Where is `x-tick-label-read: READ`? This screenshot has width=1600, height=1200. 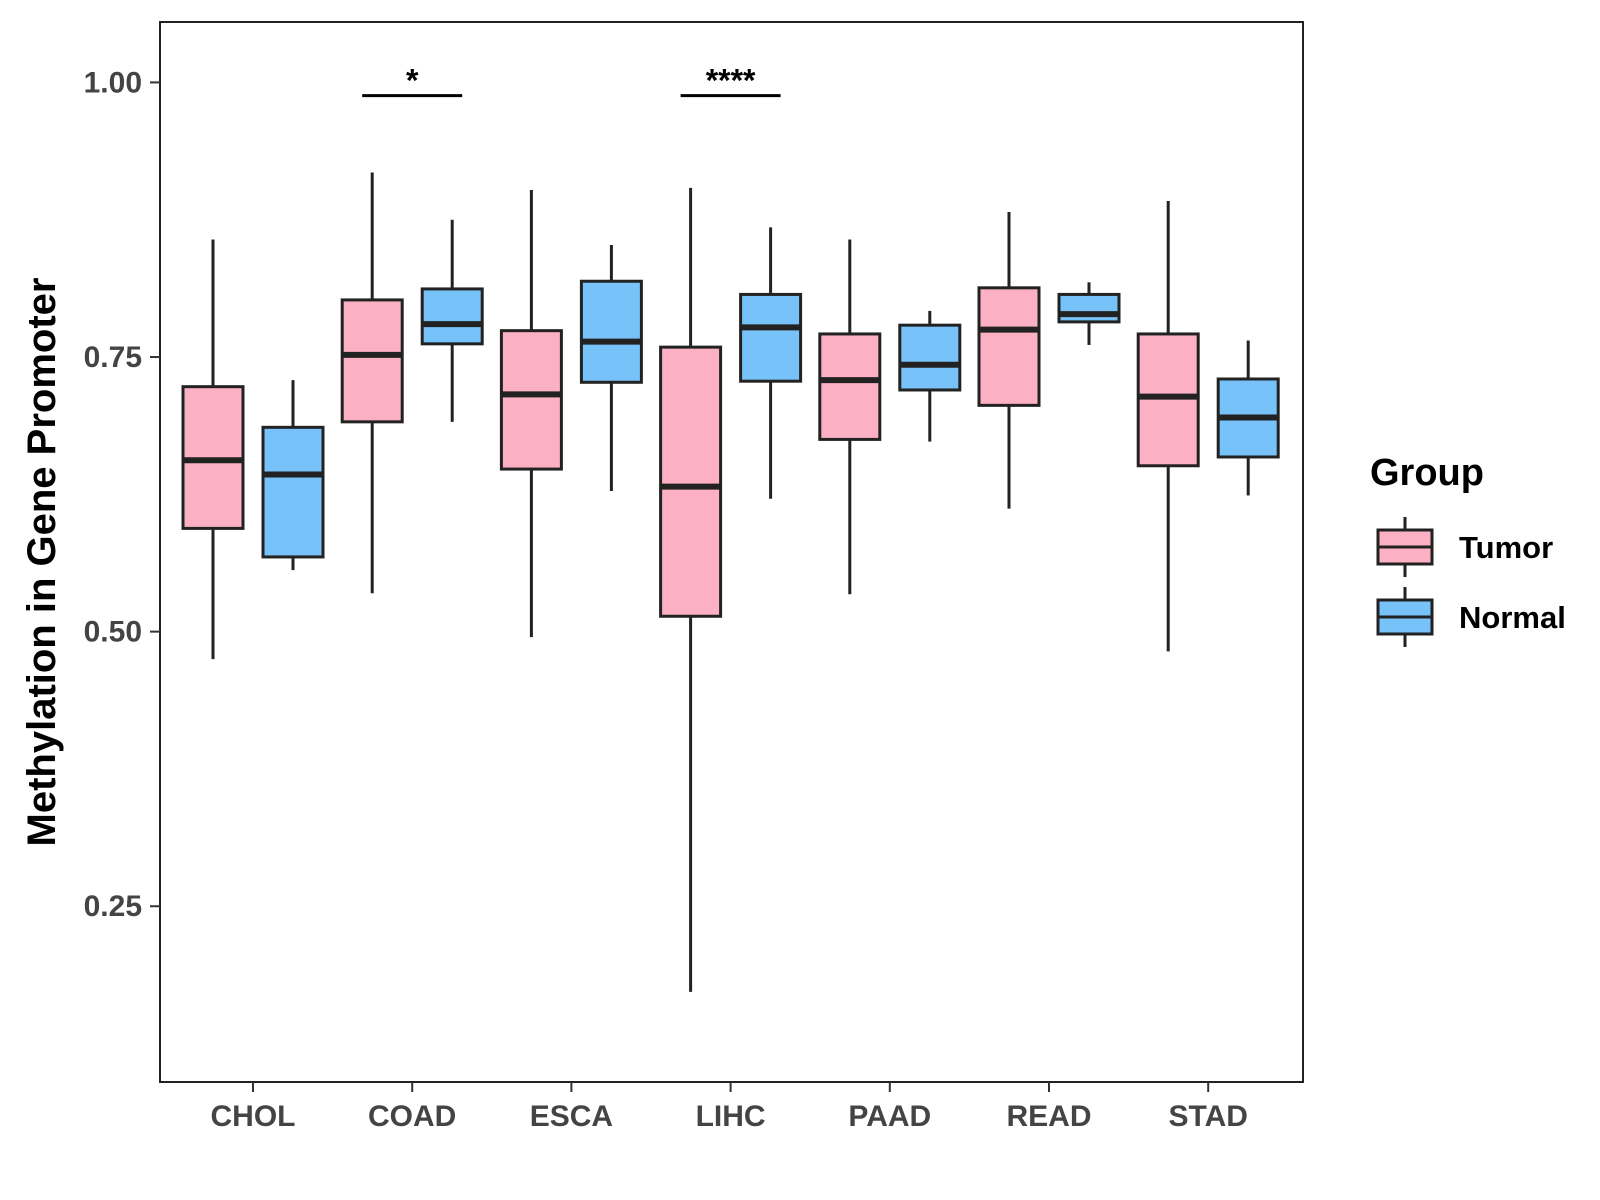
x-tick-label-read: READ is located at coordinates (1048, 1116).